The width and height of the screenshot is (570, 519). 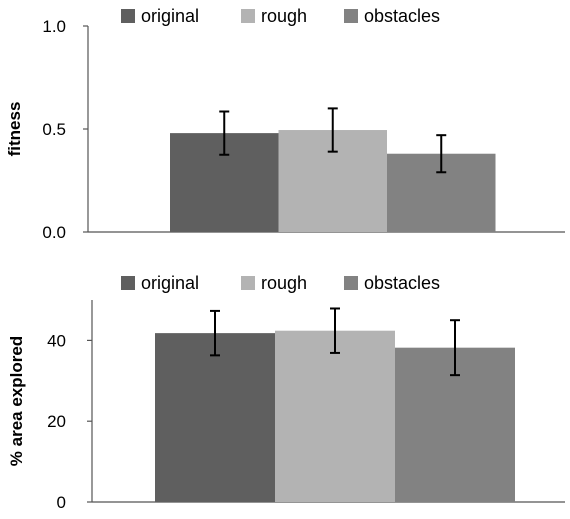 What do you see at coordinates (56, 340) in the screenshot?
I see `y-tick-label: 40` at bounding box center [56, 340].